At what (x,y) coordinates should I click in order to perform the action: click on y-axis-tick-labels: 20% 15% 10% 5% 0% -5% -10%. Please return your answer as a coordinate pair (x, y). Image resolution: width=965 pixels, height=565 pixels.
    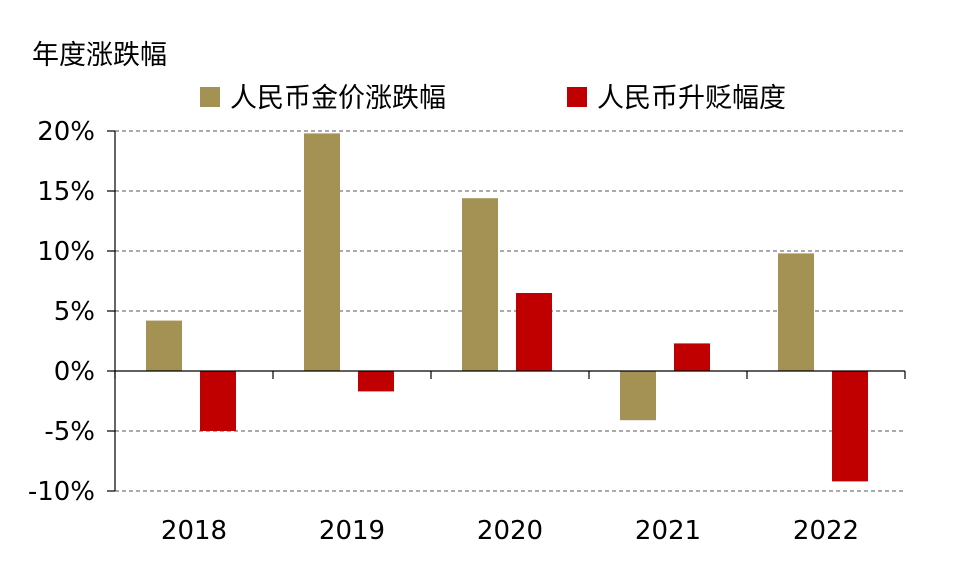
    Looking at the image, I should click on (61, 312).